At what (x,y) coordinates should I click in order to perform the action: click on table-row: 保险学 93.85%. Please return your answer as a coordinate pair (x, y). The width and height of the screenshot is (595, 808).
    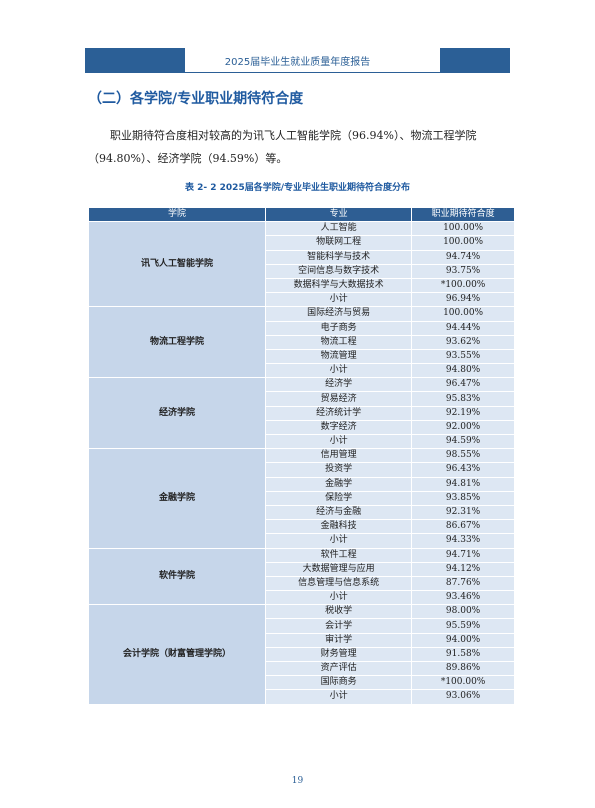
    Looking at the image, I should click on (302, 498).